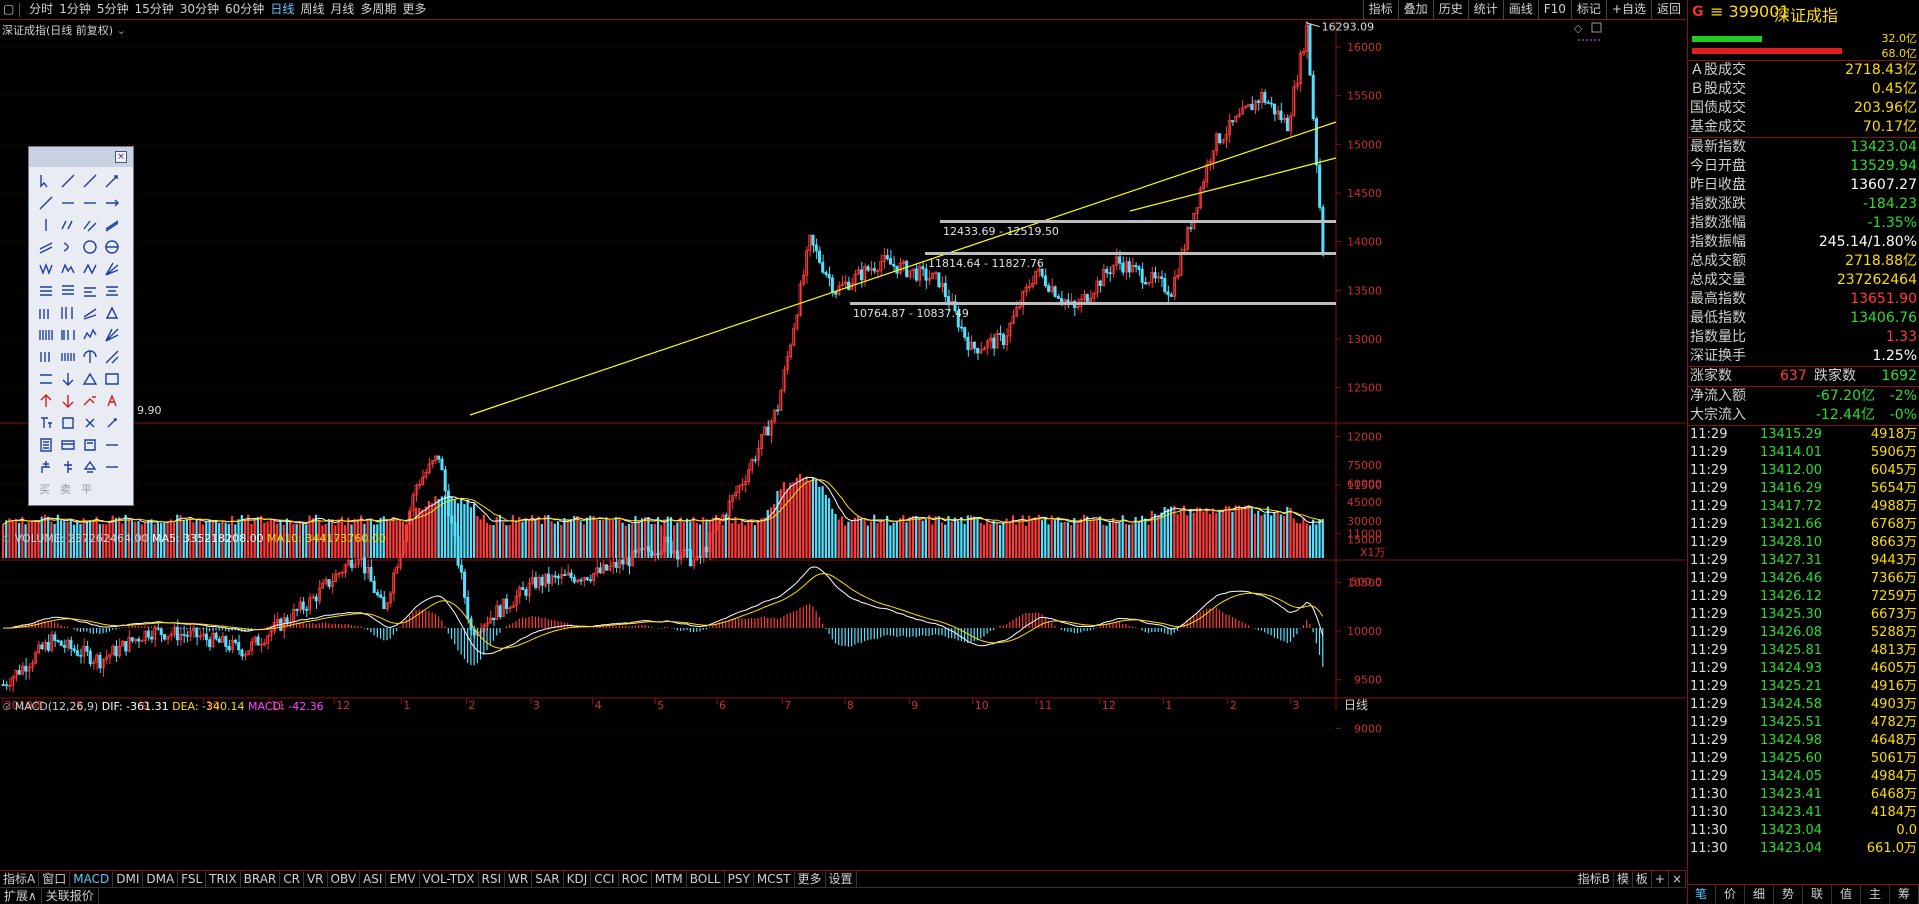 This screenshot has height=904, width=1919. I want to click on step-icon, so click(90, 401).